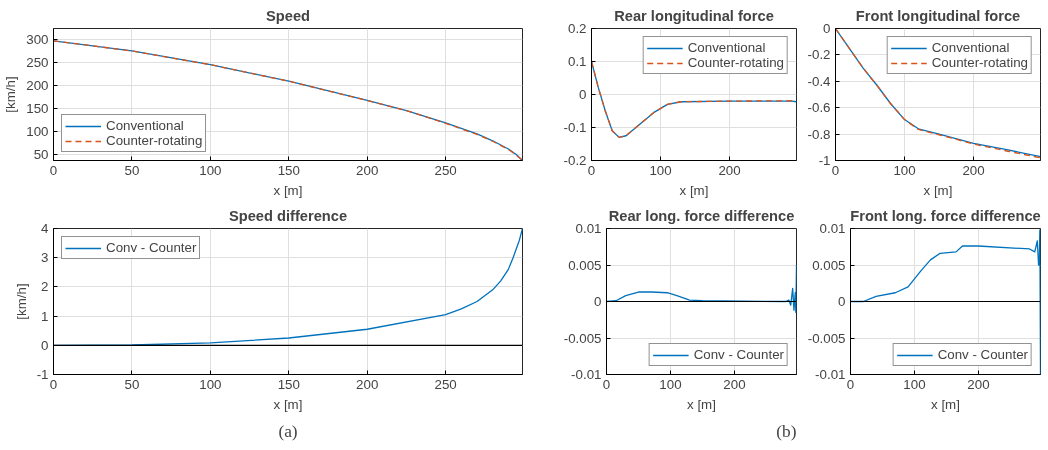  What do you see at coordinates (37, 40) in the screenshot?
I see `y-tick-label: 300` at bounding box center [37, 40].